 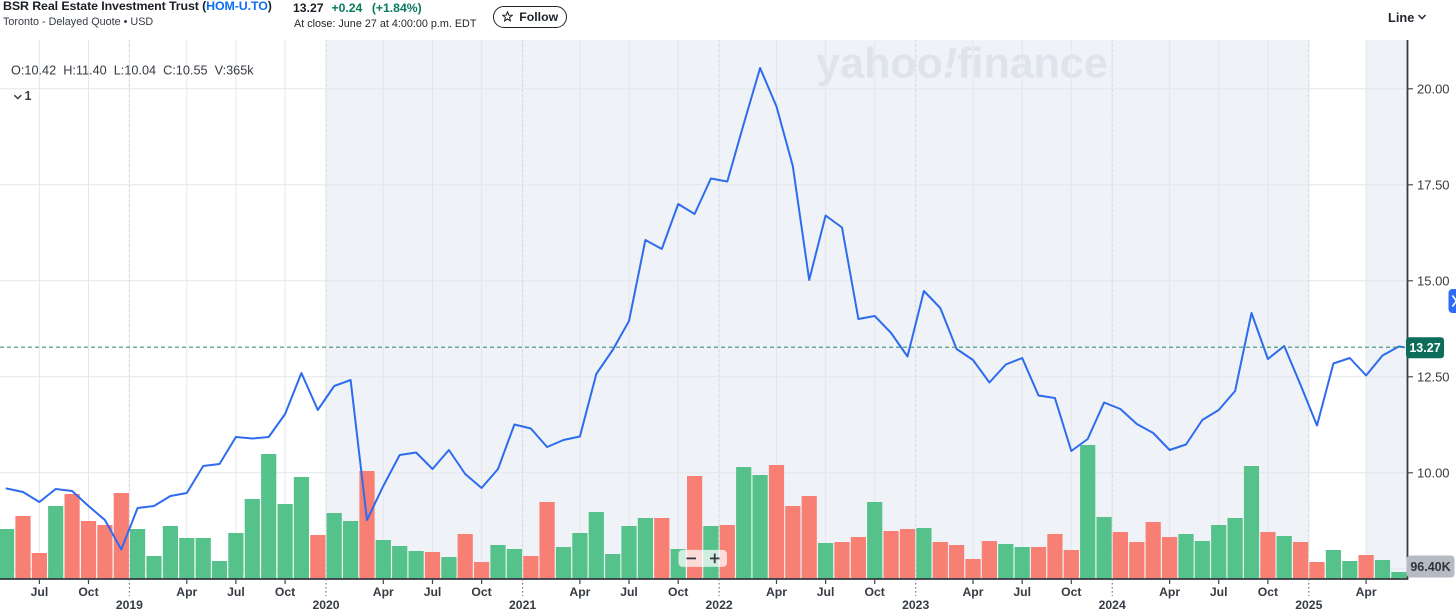 What do you see at coordinates (915, 604) in the screenshot?
I see `svg-text: 2023` at bounding box center [915, 604].